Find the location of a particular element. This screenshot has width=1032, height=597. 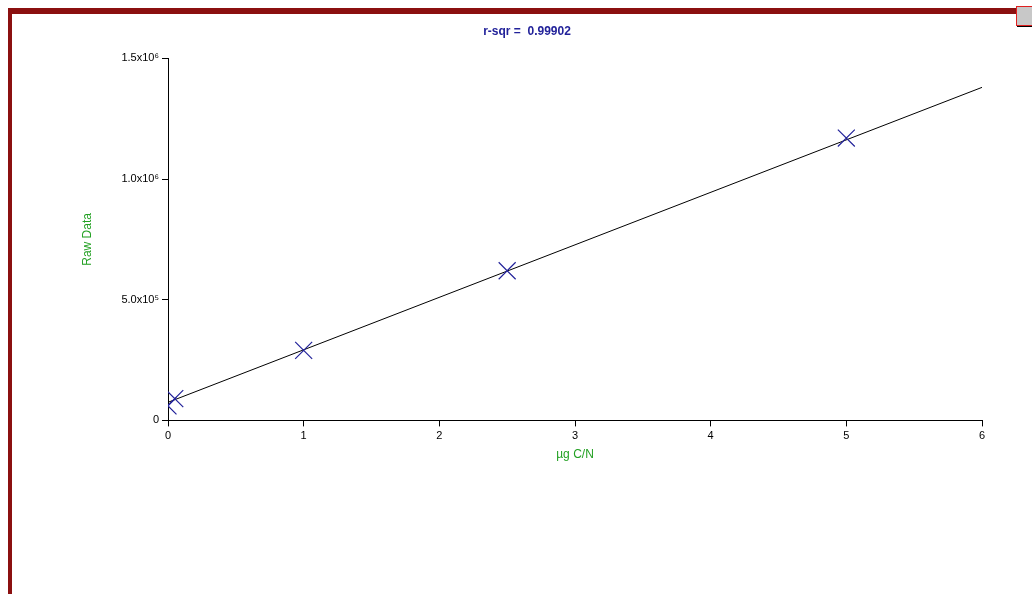

y-tick-label: 1.0x10⁶ is located at coordinates (140, 178).